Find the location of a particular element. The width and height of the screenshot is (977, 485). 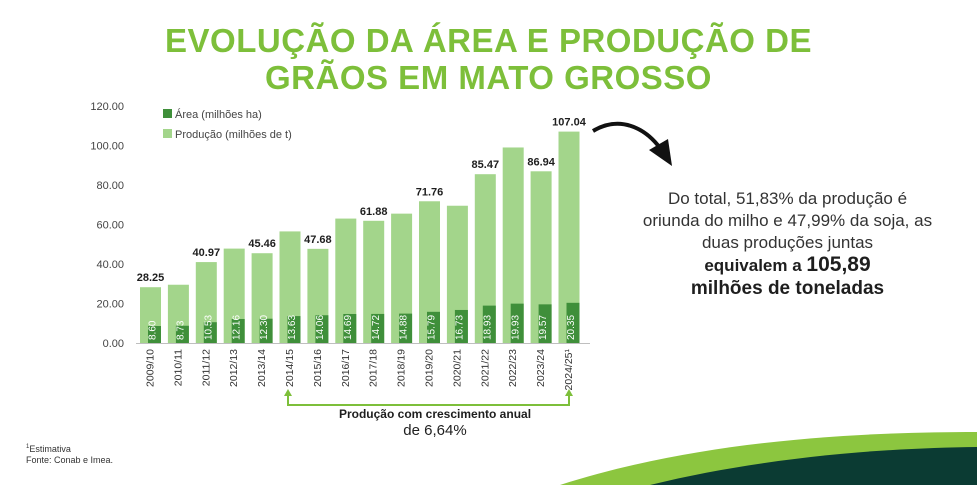

area-value-label: 8.73 is located at coordinates (181, 330).